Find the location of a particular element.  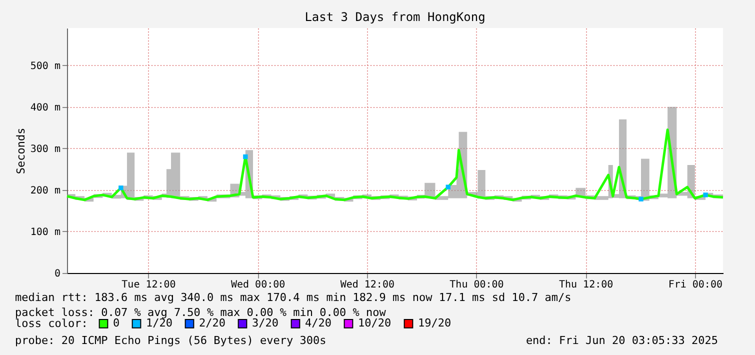

x-tick-label: Wed 00:00 is located at coordinates (258, 285).